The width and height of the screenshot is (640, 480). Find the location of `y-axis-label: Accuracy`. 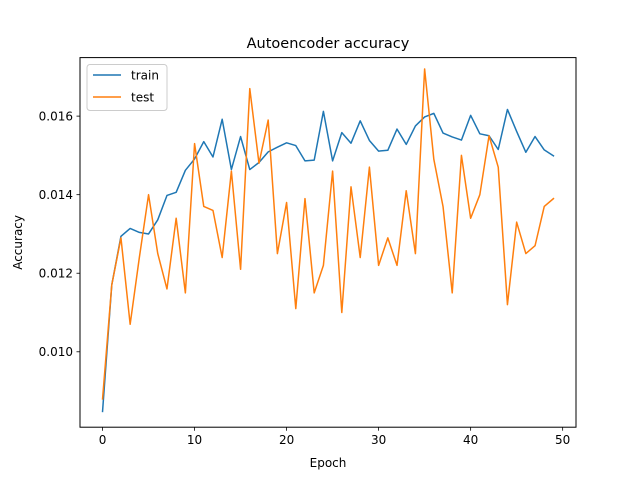

y-axis-label: Accuracy is located at coordinates (18, 242).